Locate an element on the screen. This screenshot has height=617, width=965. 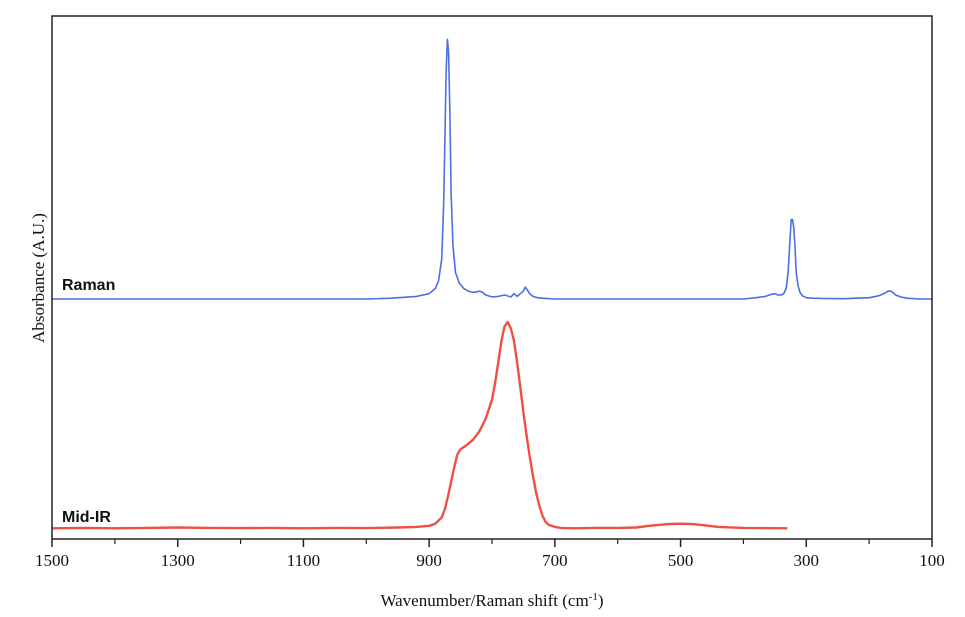
x-tick-label: 700 is located at coordinates (555, 560).